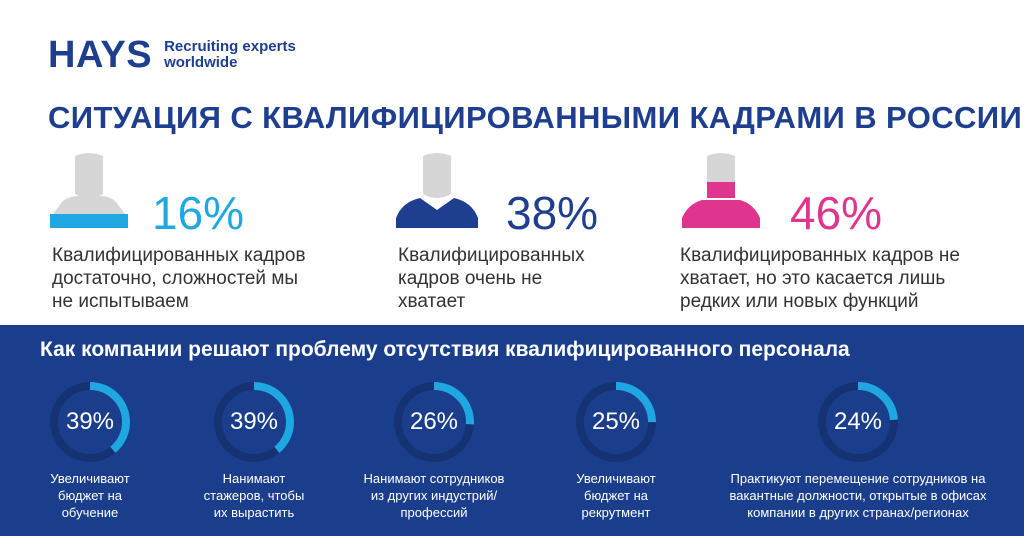  Describe the element at coordinates (836, 213) in the screenshot. I see `stat-percent: 46%` at that location.